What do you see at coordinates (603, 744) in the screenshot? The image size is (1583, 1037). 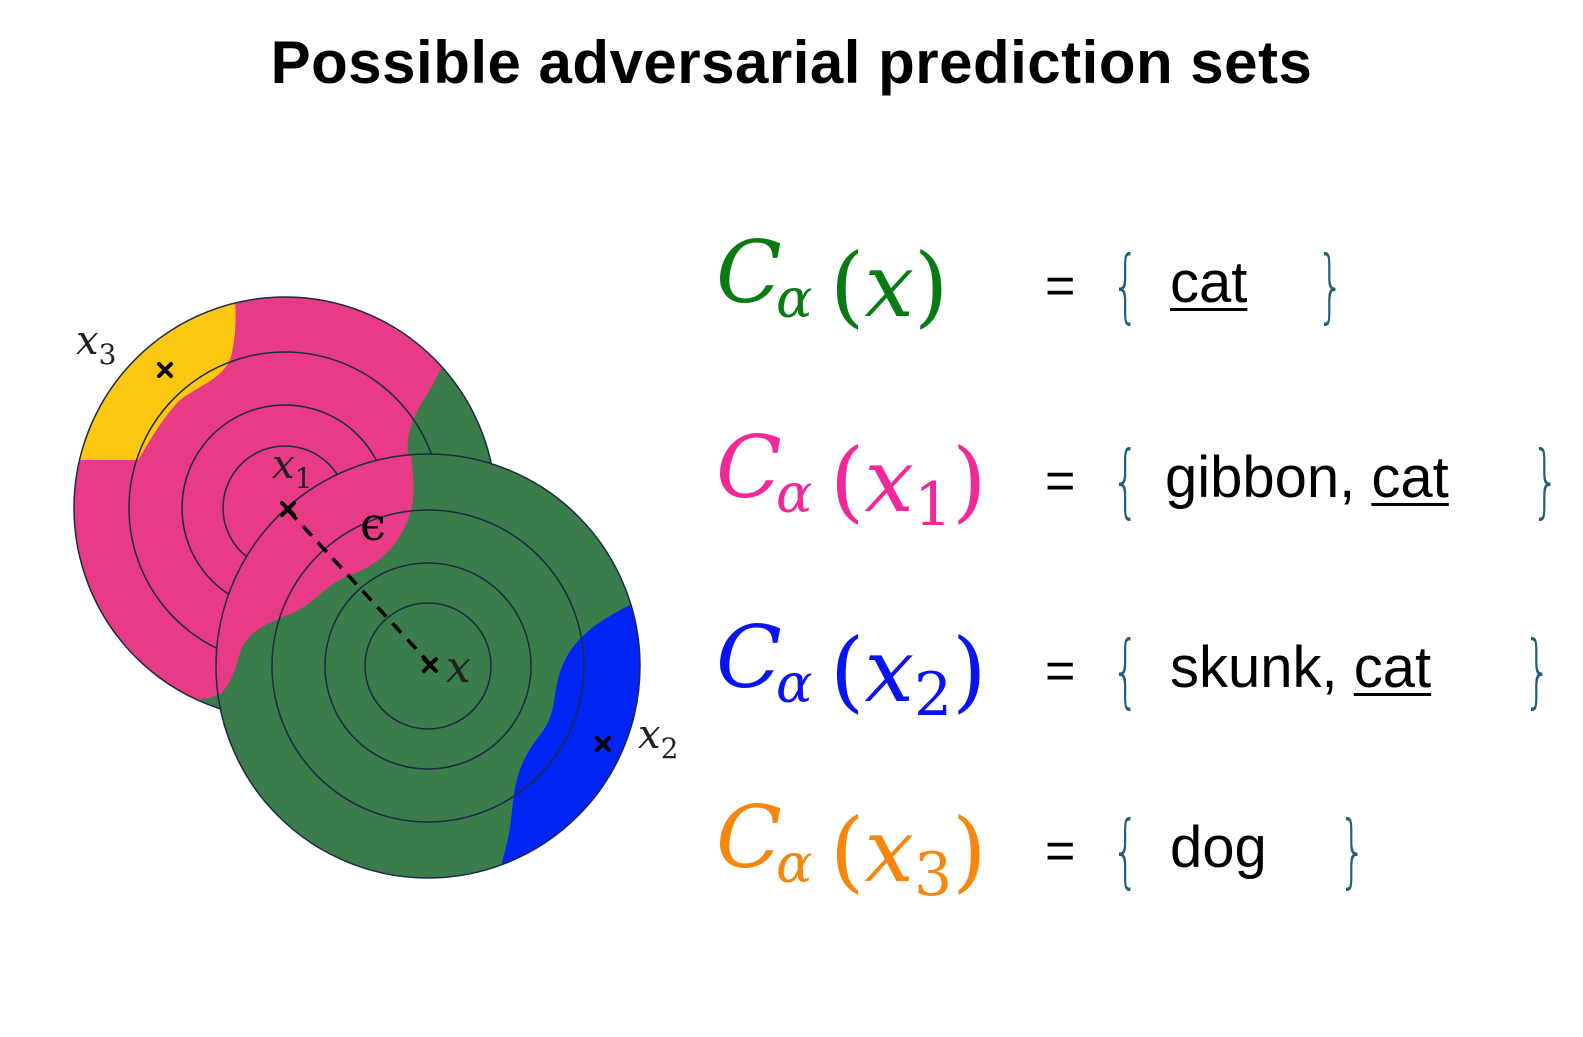 I see `x2-marker` at bounding box center [603, 744].